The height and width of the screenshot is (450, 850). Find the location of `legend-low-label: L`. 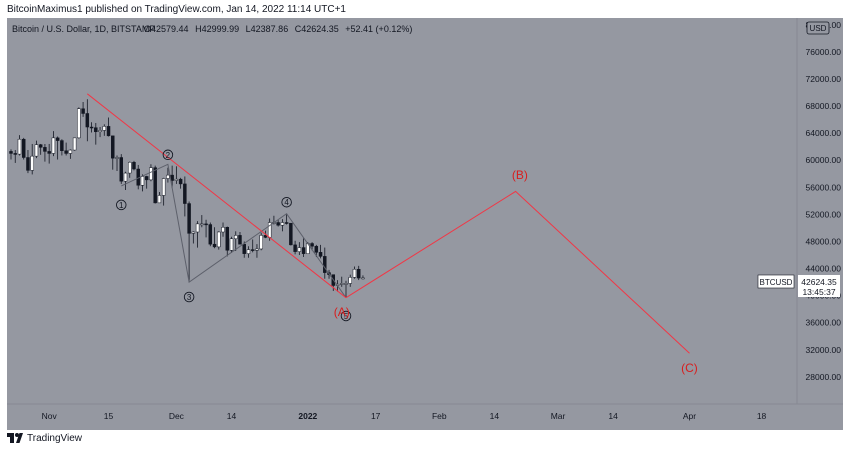

legend-low-label: L is located at coordinates (248, 29).